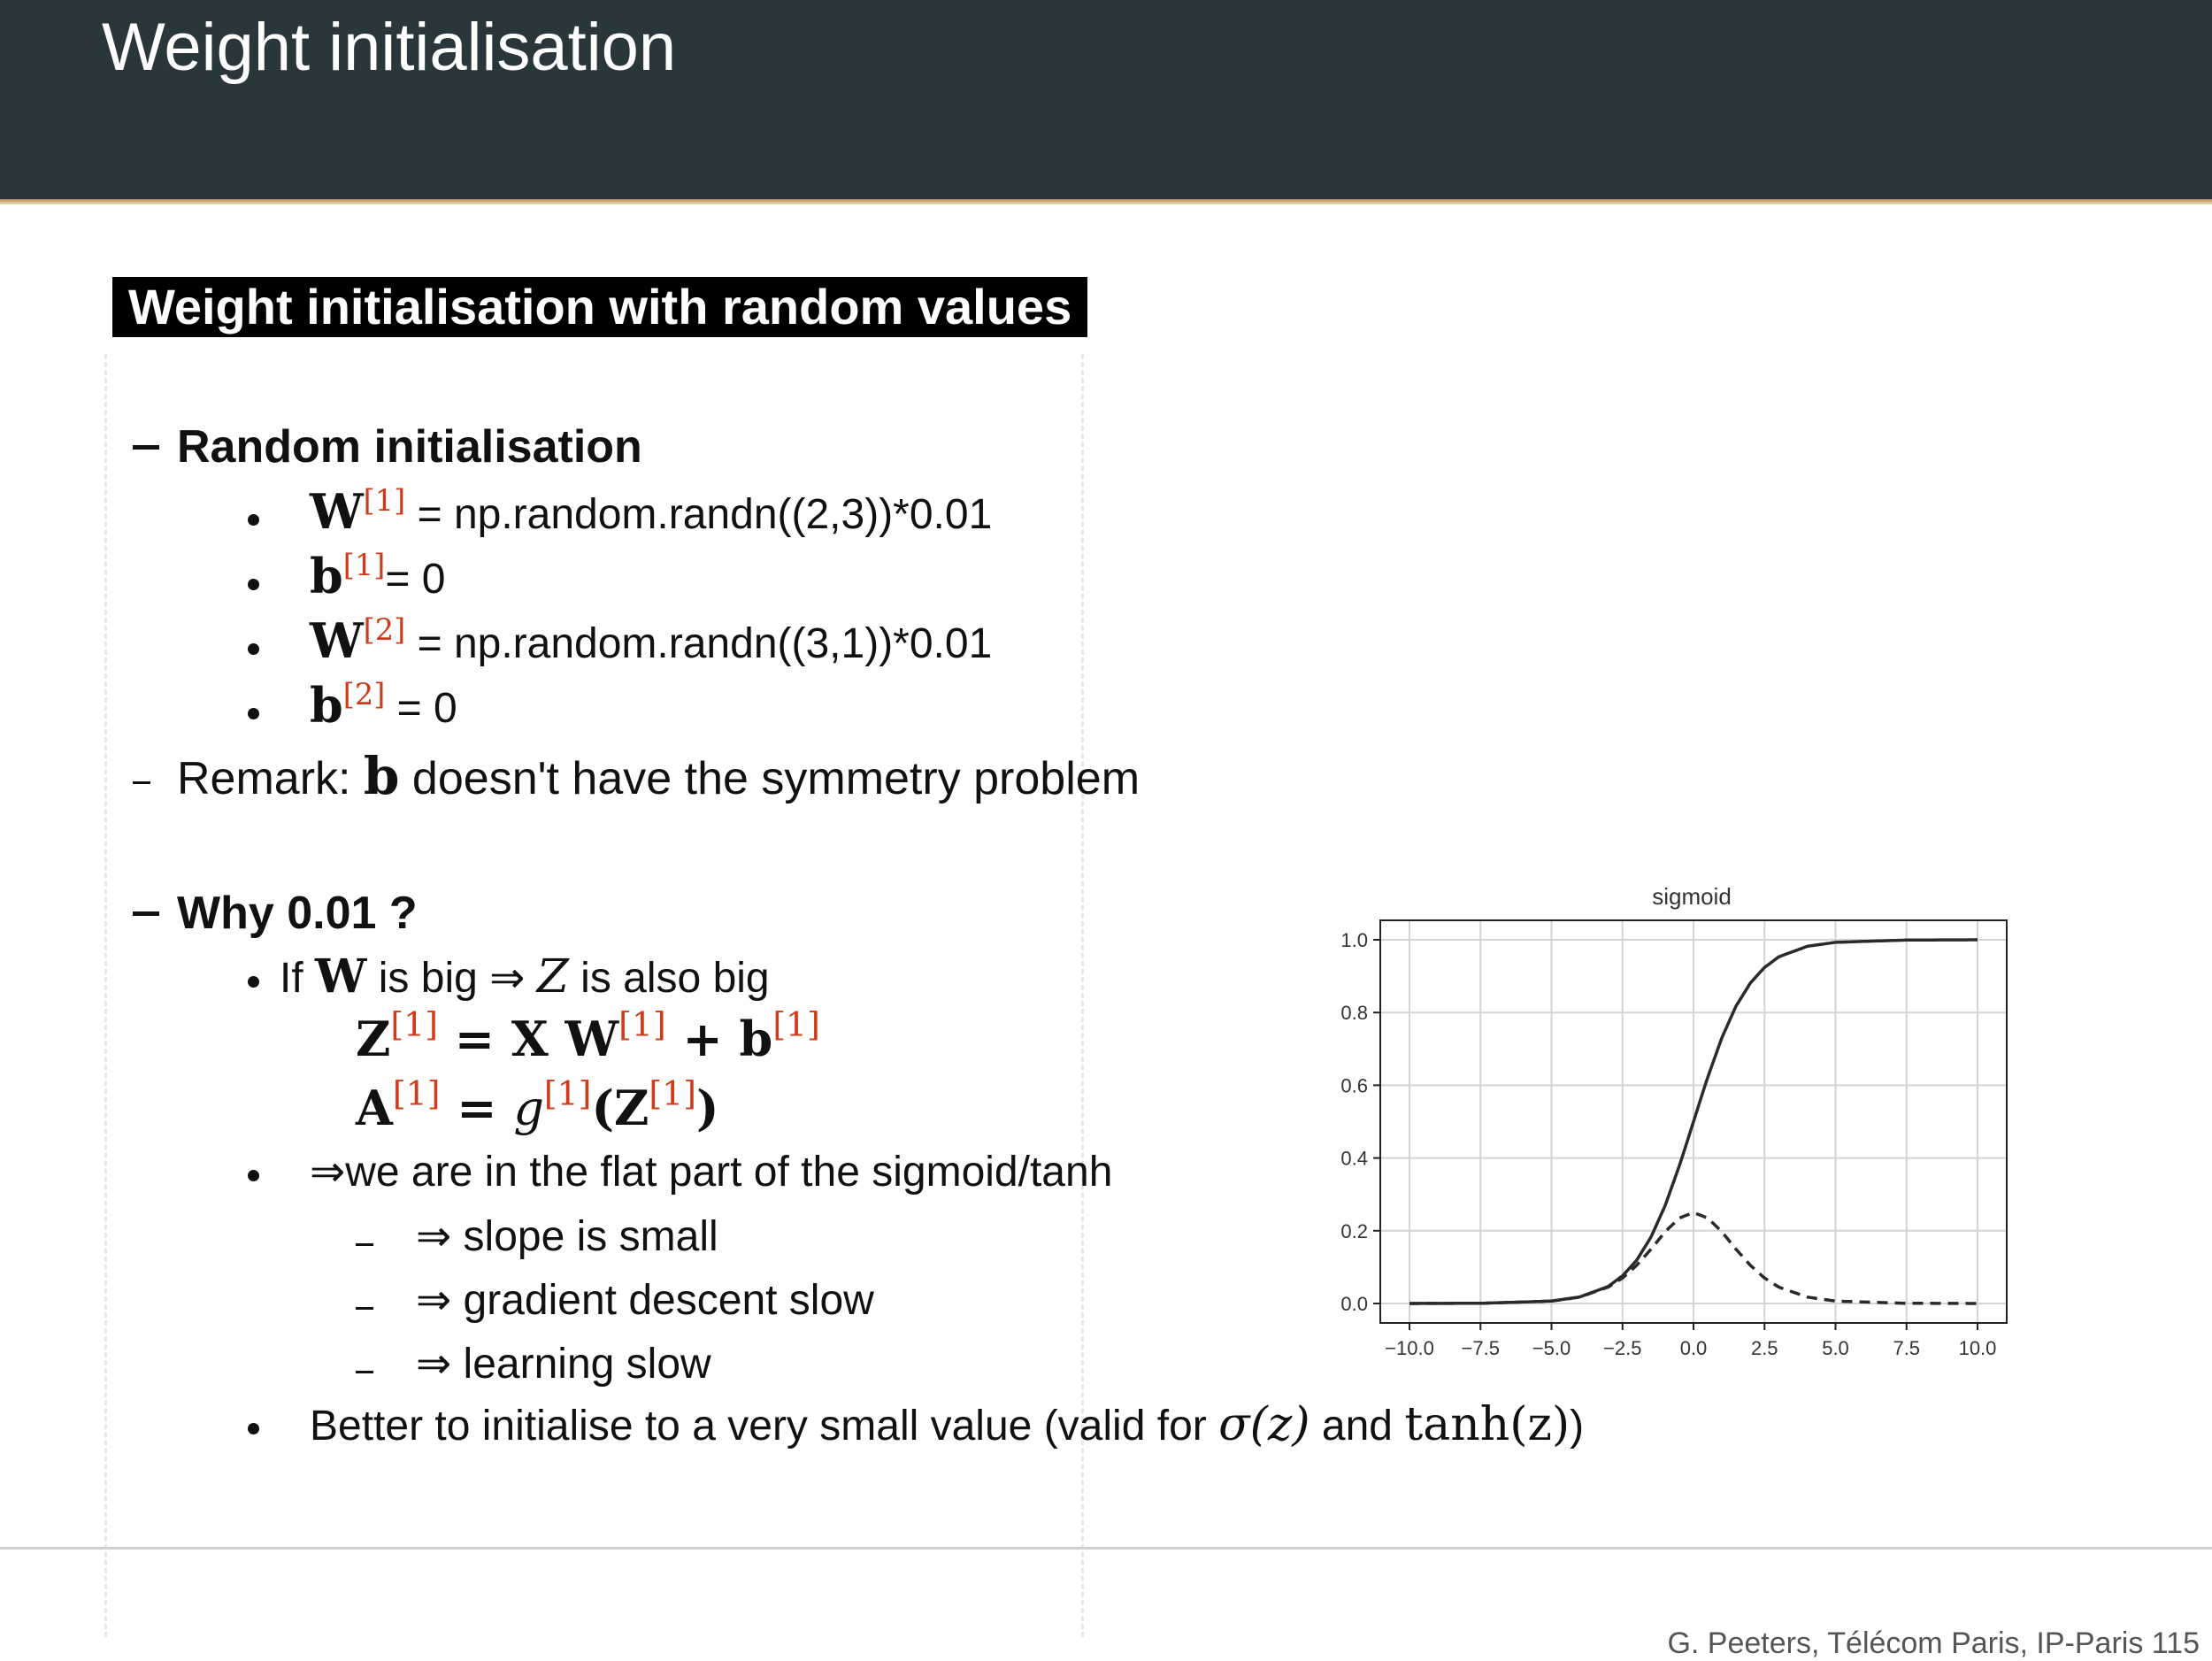  I want to click on init-item-w2: W[2] = np.random.randn((3,1))*0.01, so click(652, 640).